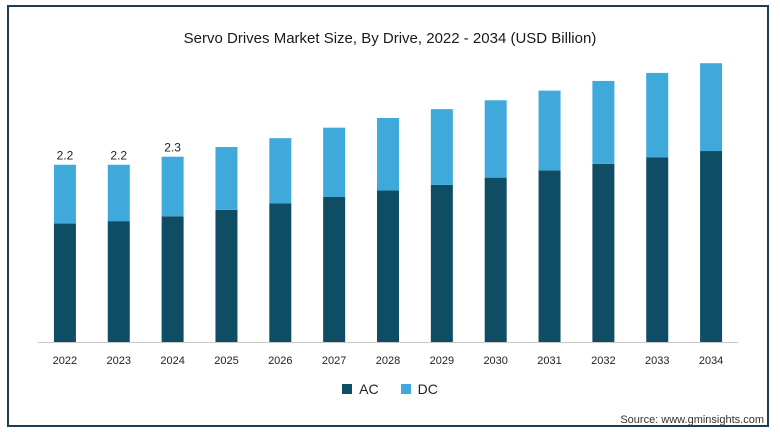 The width and height of the screenshot is (780, 432). I want to click on legend-swatch-ac, so click(347, 389).